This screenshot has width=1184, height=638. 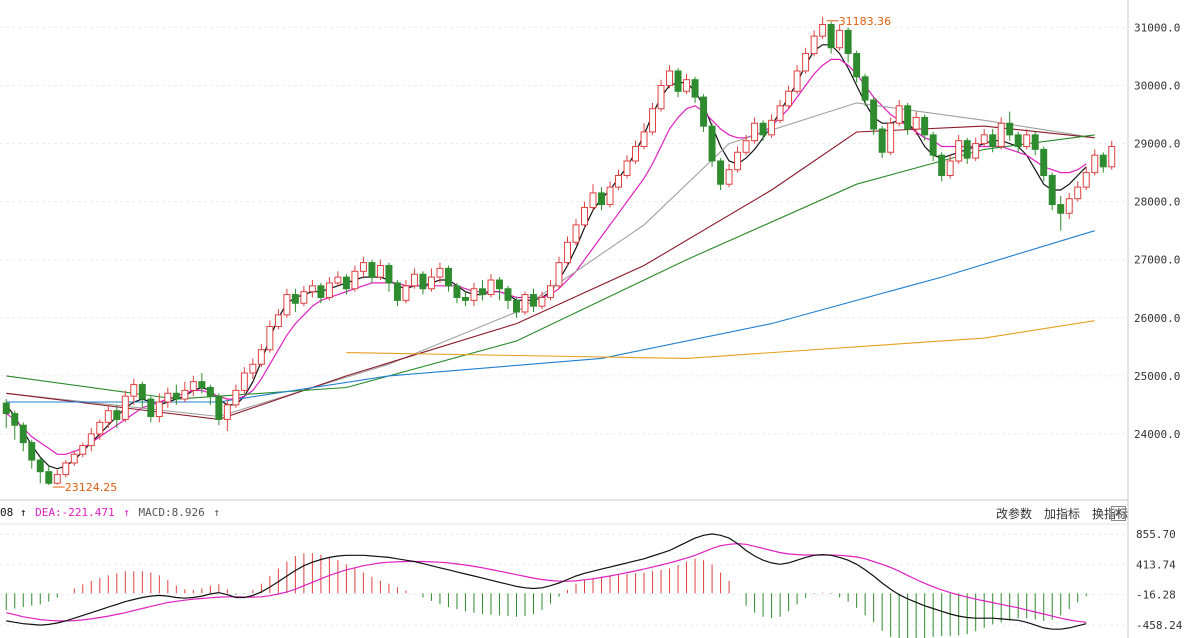 What do you see at coordinates (1118, 513) in the screenshot?
I see `close-icon: ✕` at bounding box center [1118, 513].